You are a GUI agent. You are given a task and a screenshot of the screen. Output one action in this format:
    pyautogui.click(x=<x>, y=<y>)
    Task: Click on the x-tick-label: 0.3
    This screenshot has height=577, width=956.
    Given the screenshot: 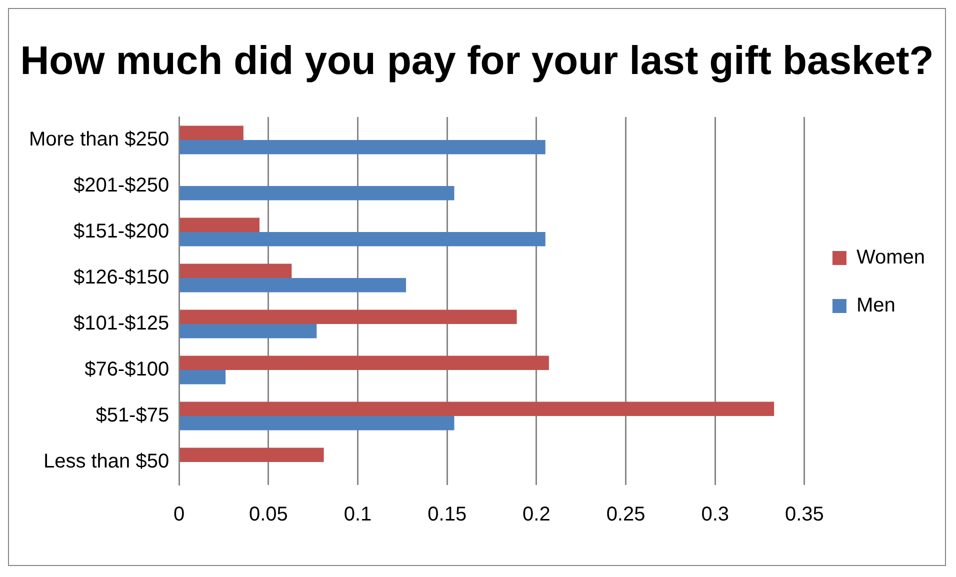 What is the action you would take?
    pyautogui.click(x=715, y=515)
    